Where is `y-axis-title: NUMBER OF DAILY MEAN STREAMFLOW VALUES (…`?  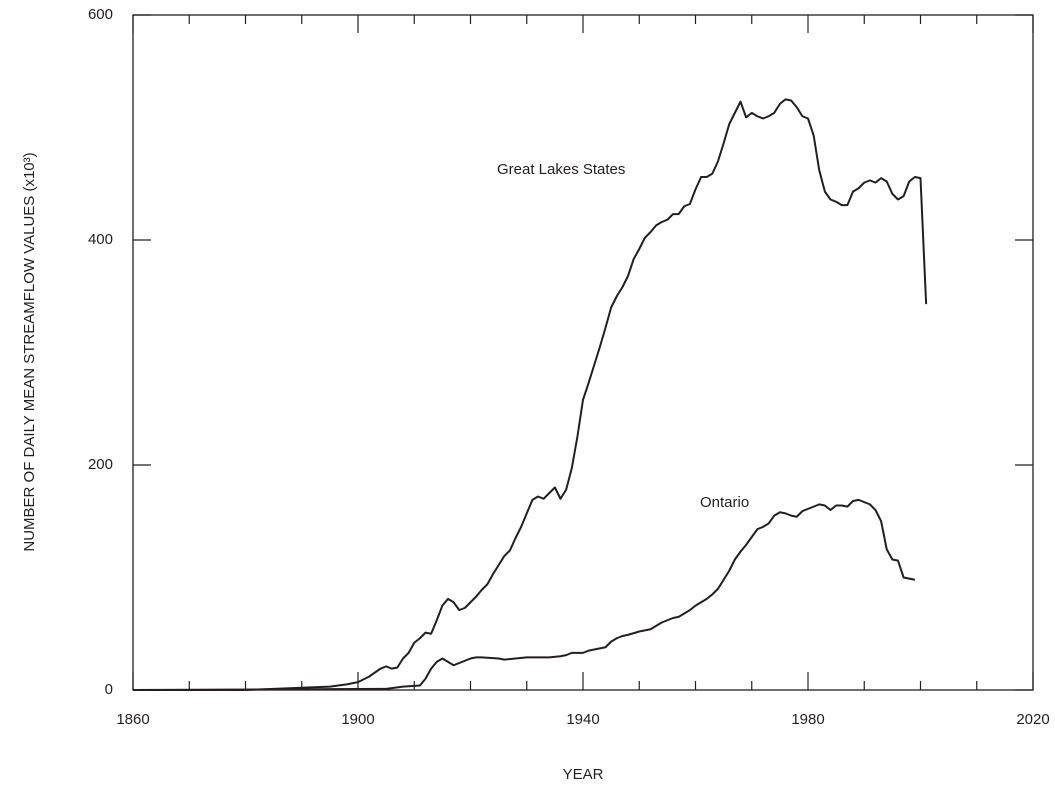
y-axis-title: NUMBER OF DAILY MEAN STREAMFLOW VALUES (… is located at coordinates (29, 351).